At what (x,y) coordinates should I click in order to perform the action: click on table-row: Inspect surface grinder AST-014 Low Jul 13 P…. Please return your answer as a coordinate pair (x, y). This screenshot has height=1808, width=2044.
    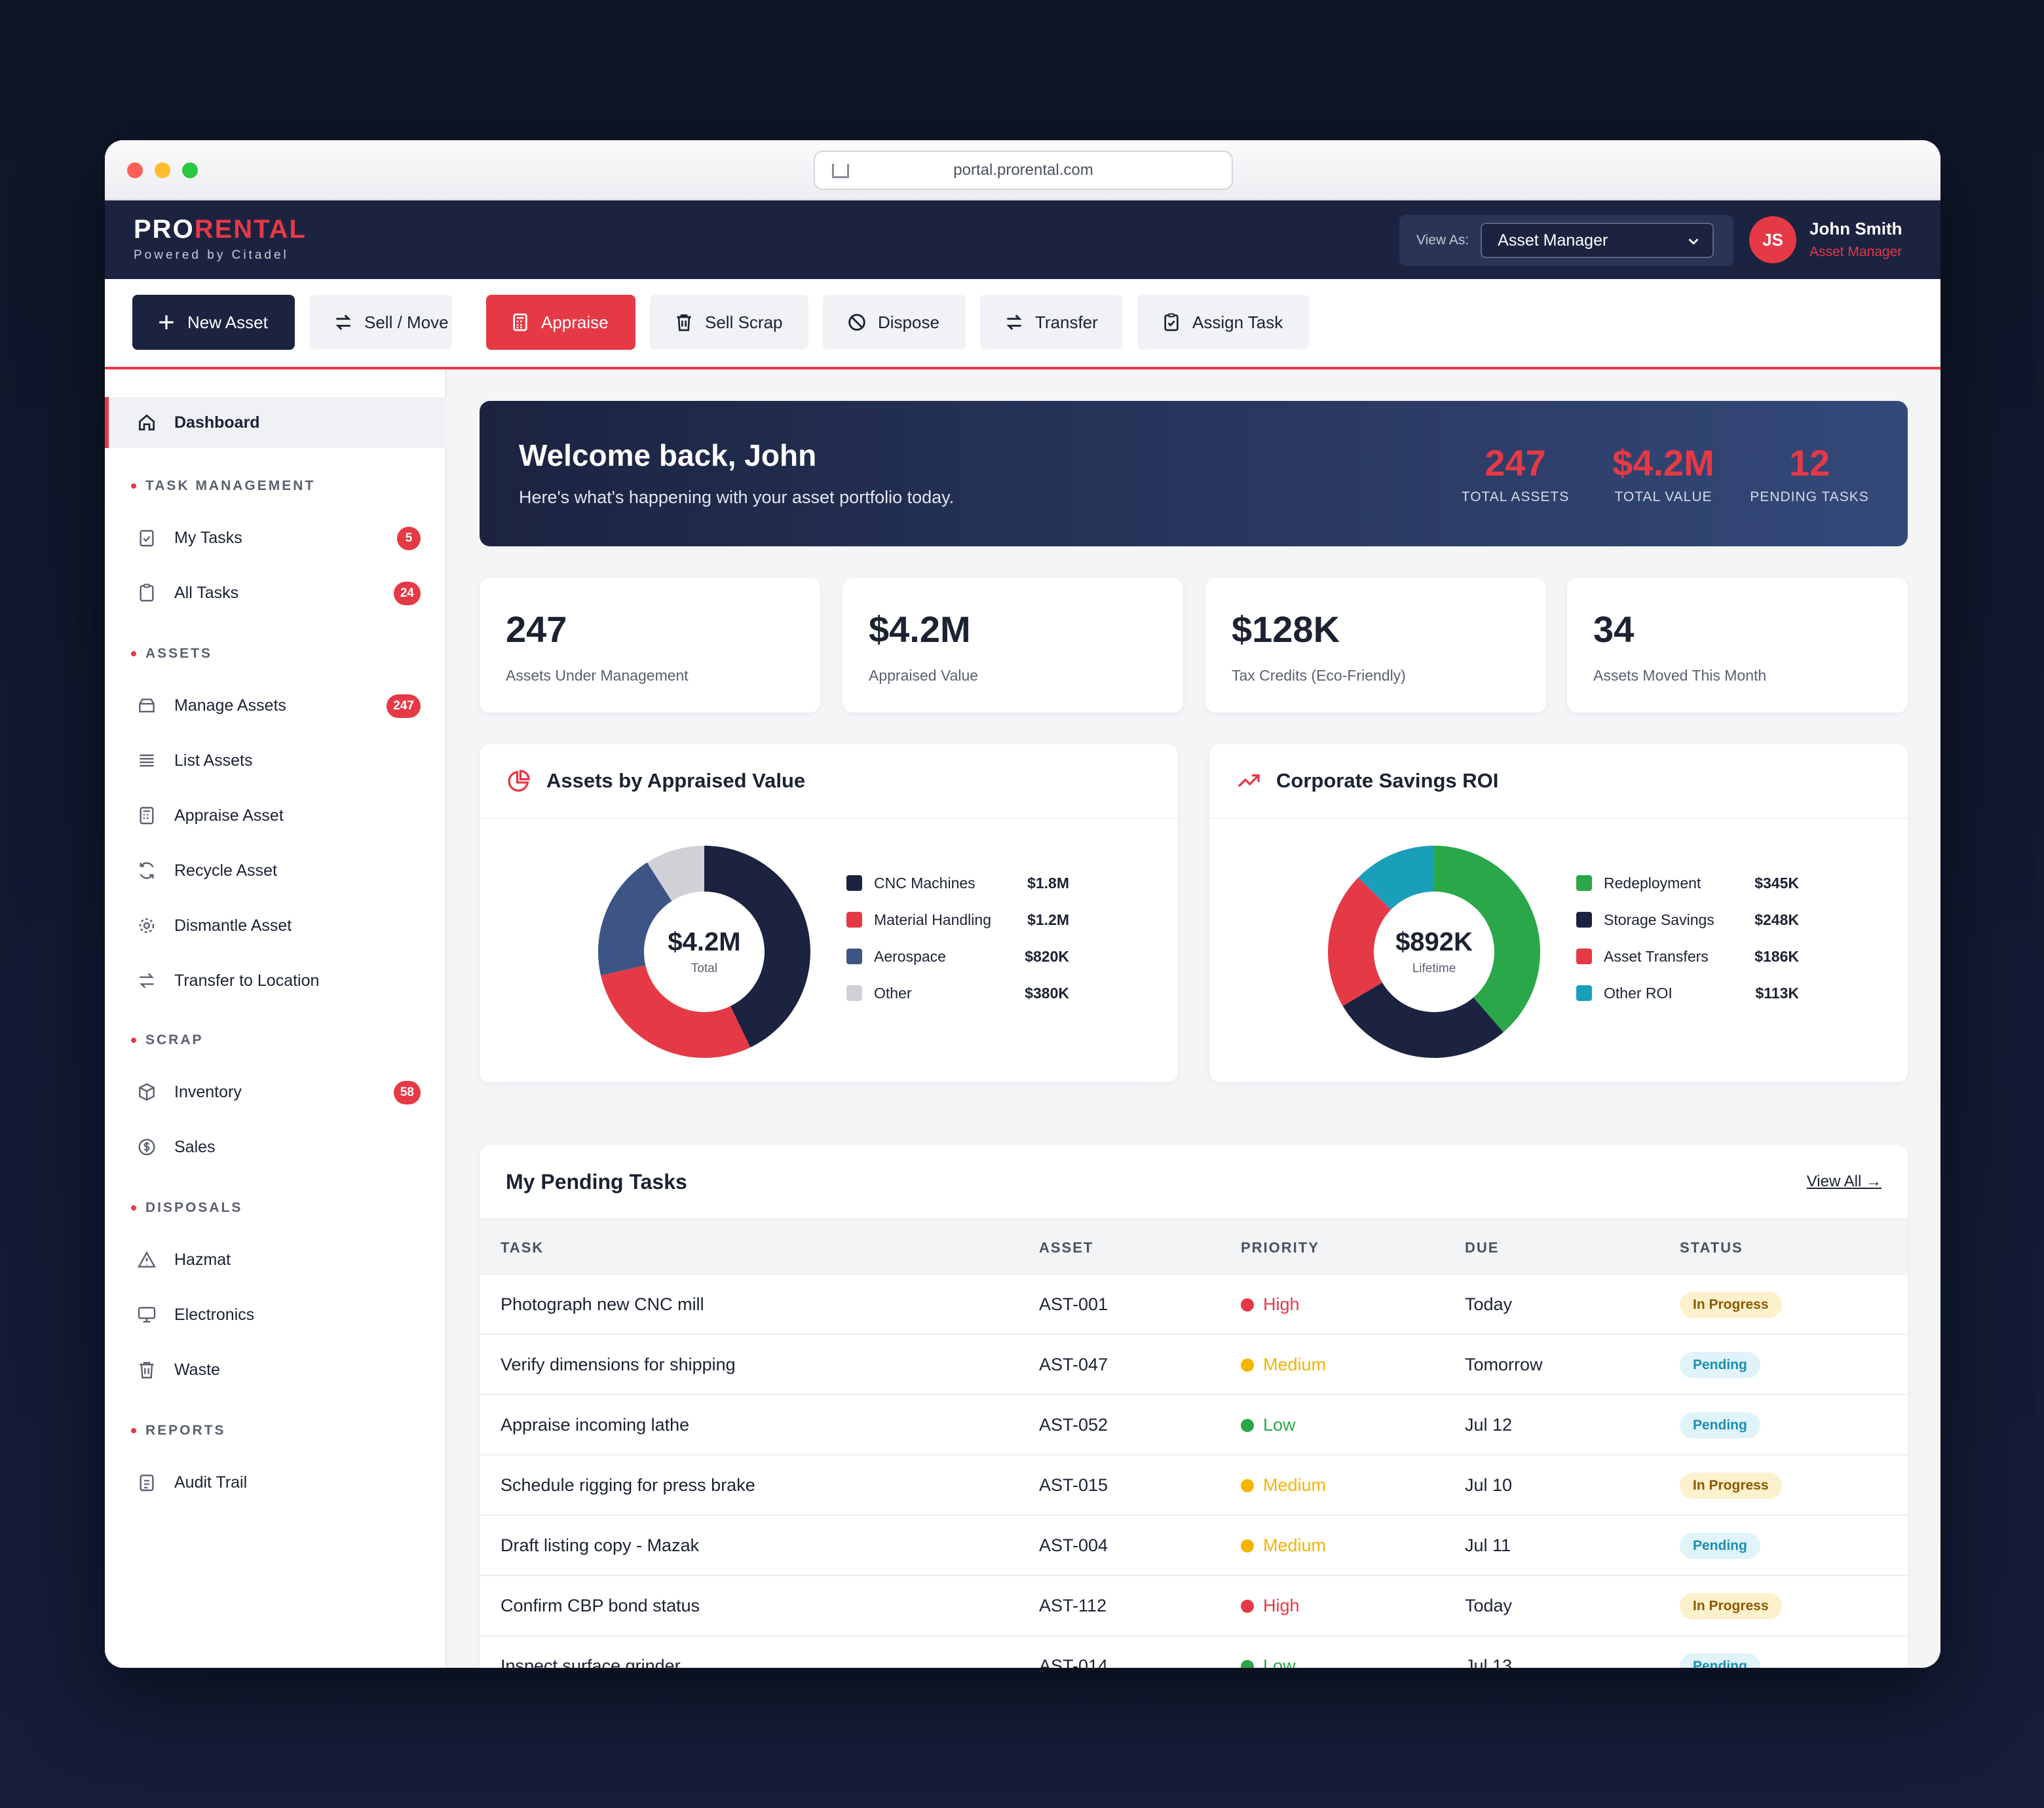
    Looking at the image, I should click on (1194, 1652).